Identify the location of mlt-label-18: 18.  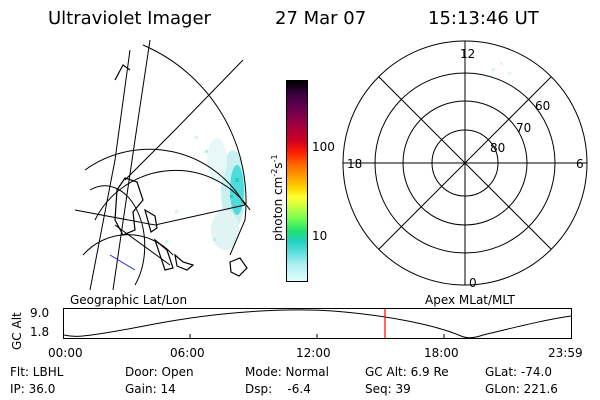
(354, 164).